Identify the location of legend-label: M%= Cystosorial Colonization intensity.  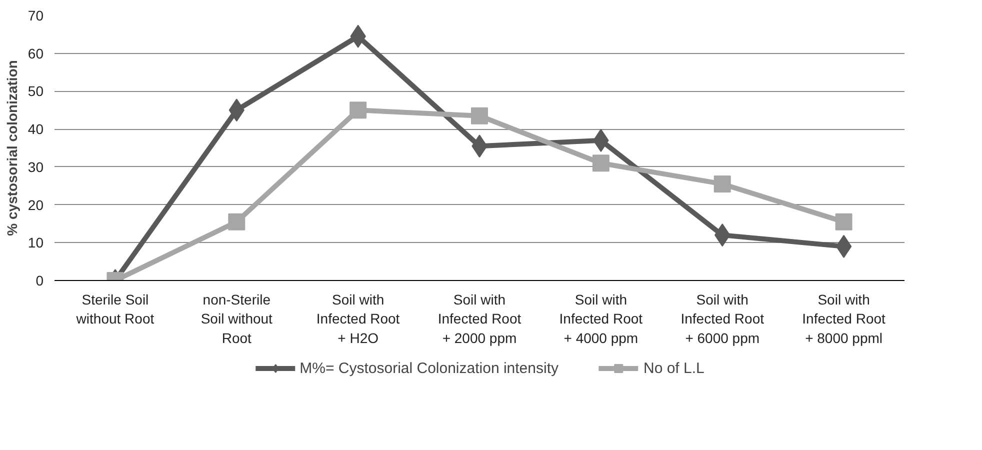
(429, 368).